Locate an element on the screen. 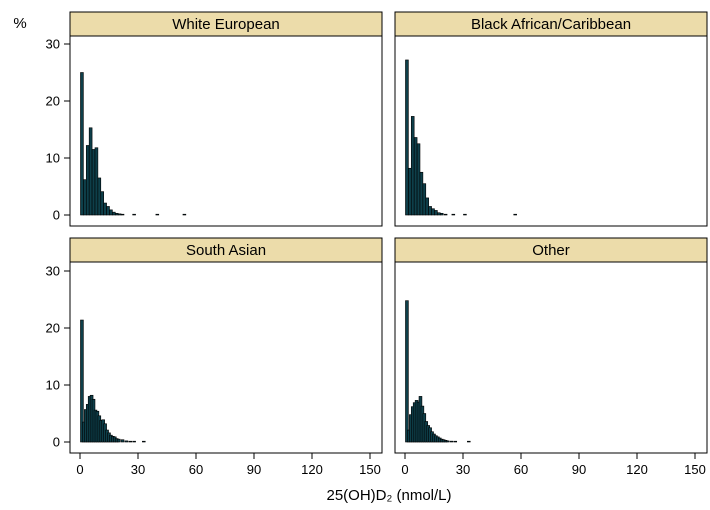 The height and width of the screenshot is (510, 710). y-axis-title: % is located at coordinates (19, 23).